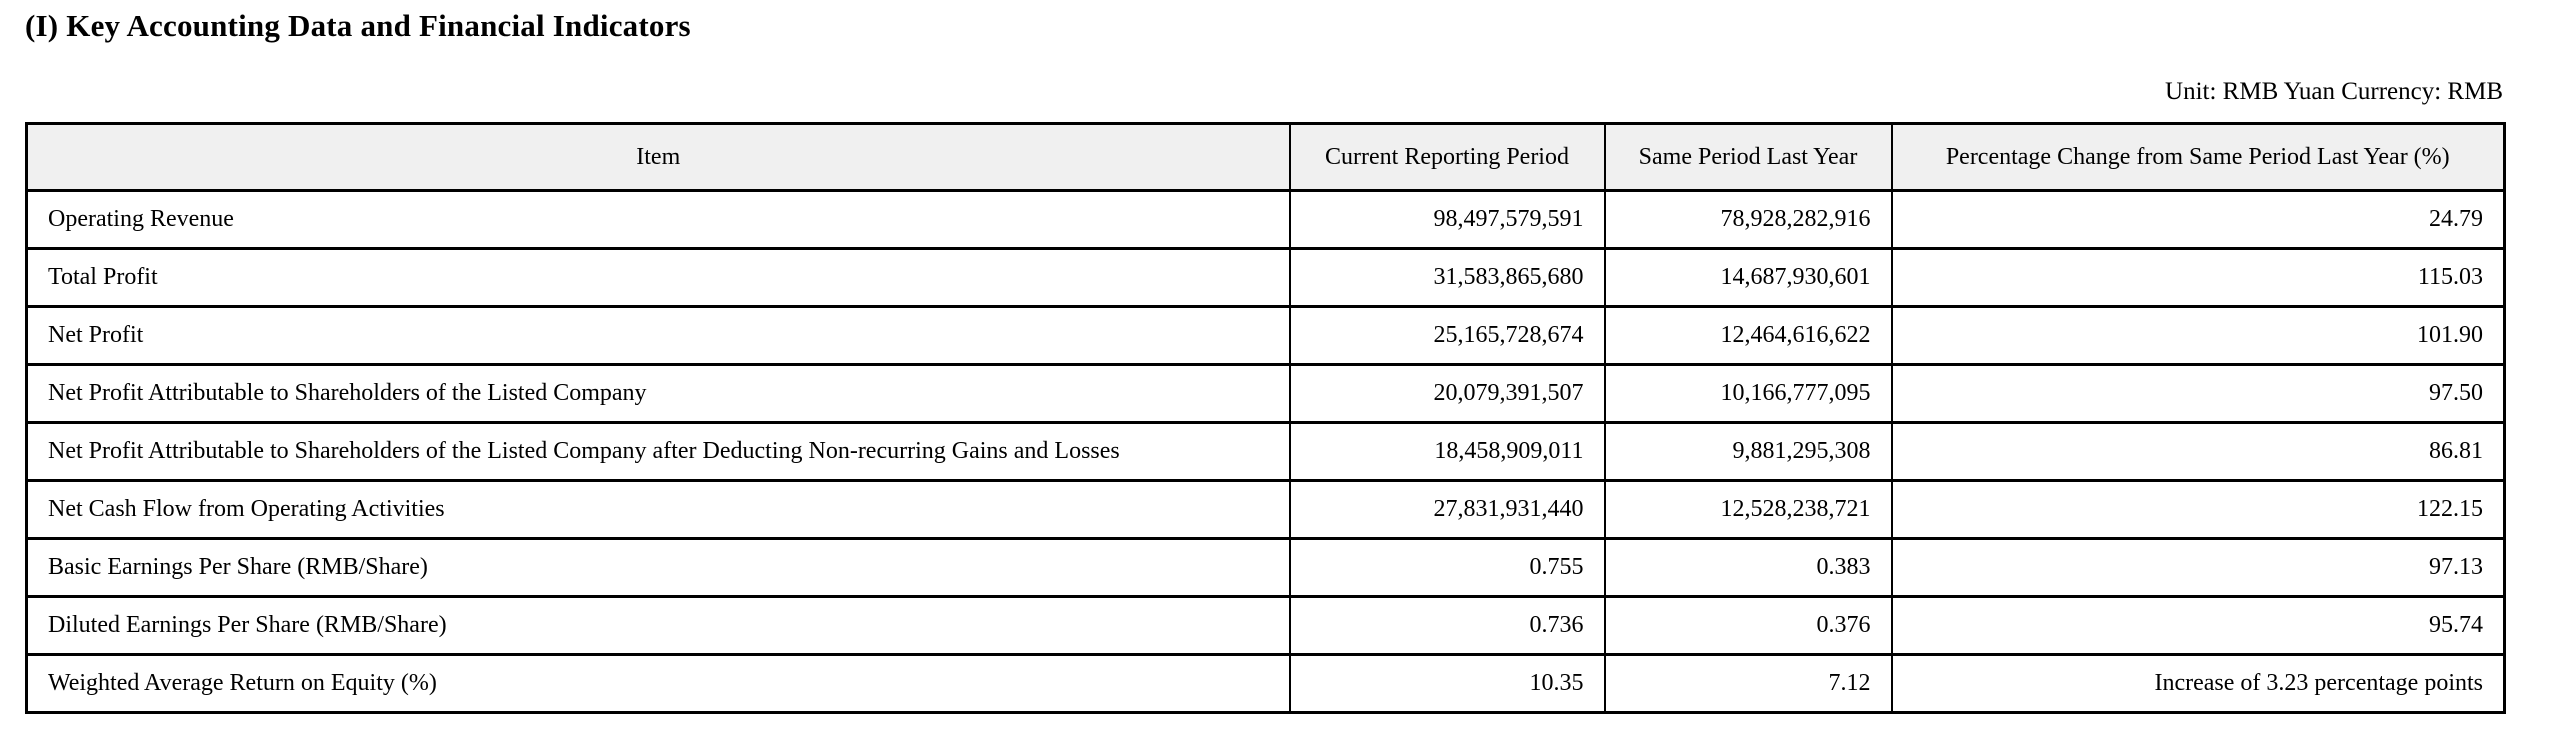 This screenshot has height=750, width=2560. What do you see at coordinates (1447, 567) in the screenshot?
I see `current-period-cell: 0.755` at bounding box center [1447, 567].